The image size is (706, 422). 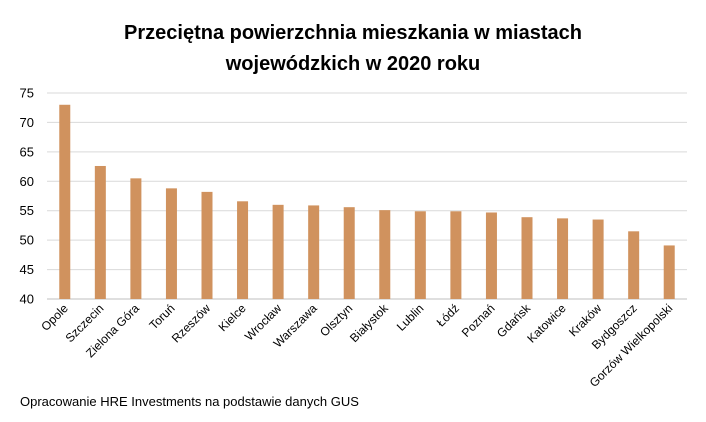 I want to click on y-tick-label: 60, so click(x=27, y=181).